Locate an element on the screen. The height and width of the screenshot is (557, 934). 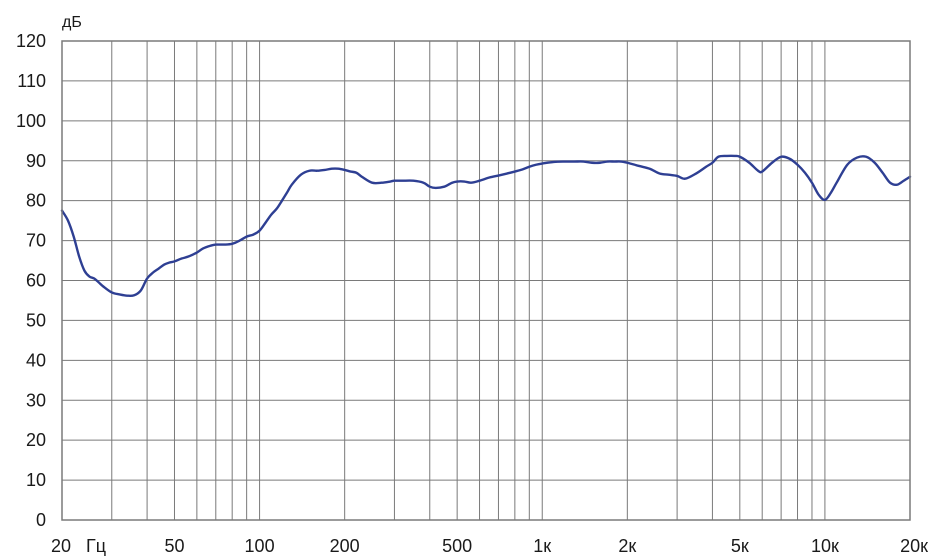
y-tick-label: 70 is located at coordinates (36, 241).